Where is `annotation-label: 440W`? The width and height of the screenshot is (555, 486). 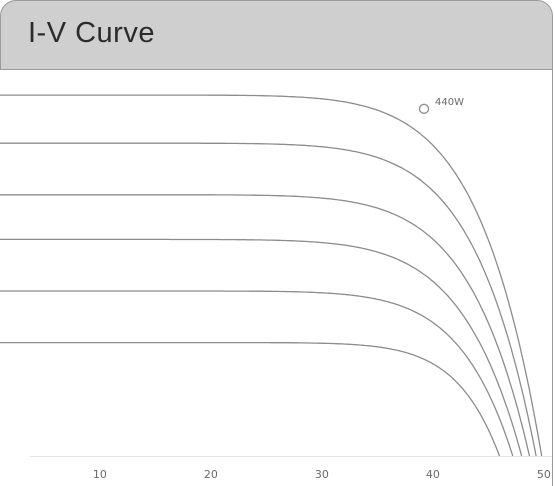
annotation-label: 440W is located at coordinates (449, 102).